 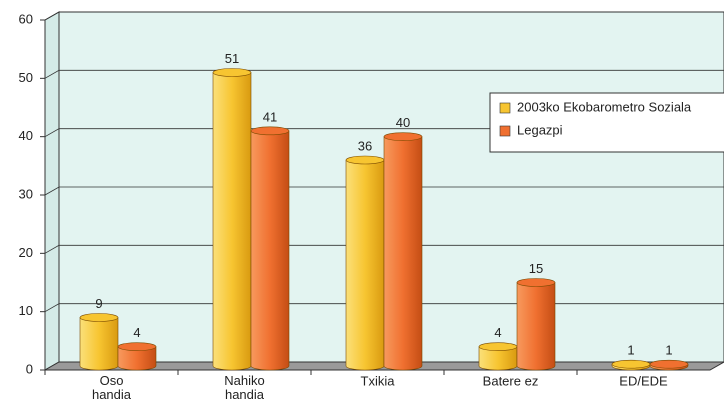 I want to click on value-label: 51, so click(x=232, y=58).